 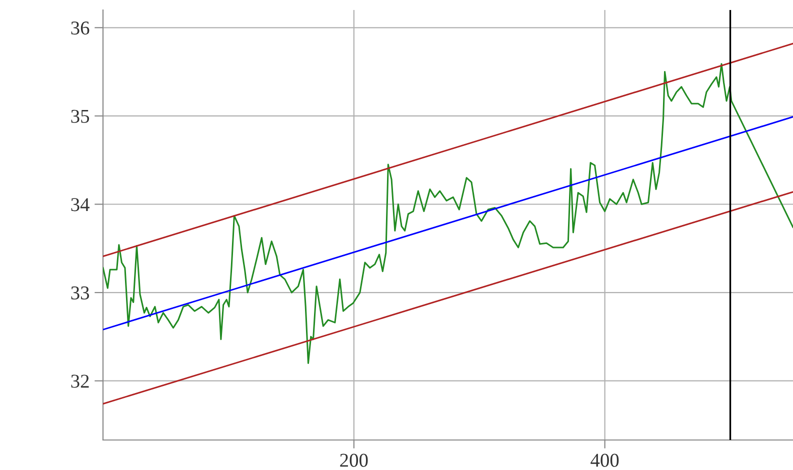 I want to click on x-tick-label: 200, so click(x=354, y=460).